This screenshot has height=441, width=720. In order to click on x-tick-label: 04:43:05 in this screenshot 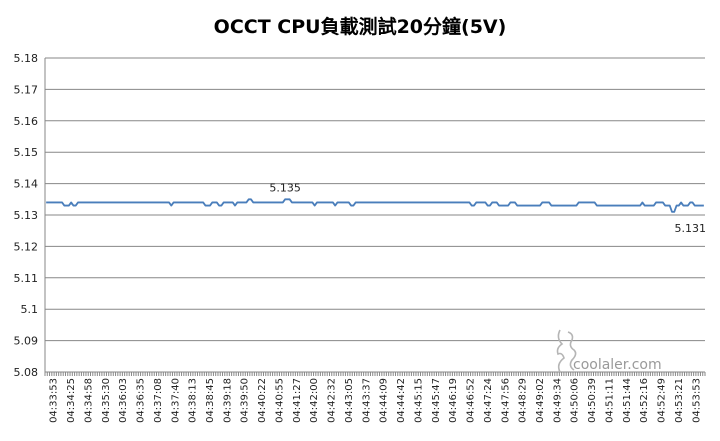, I will do `click(349, 400)`.